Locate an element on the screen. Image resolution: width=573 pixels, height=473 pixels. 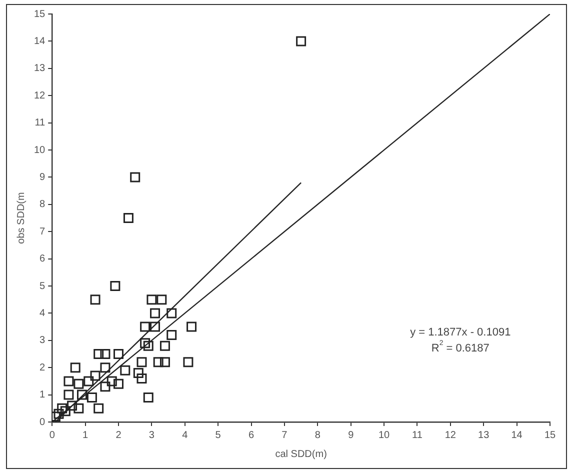
x-tick-label: 15 is located at coordinates (550, 435).